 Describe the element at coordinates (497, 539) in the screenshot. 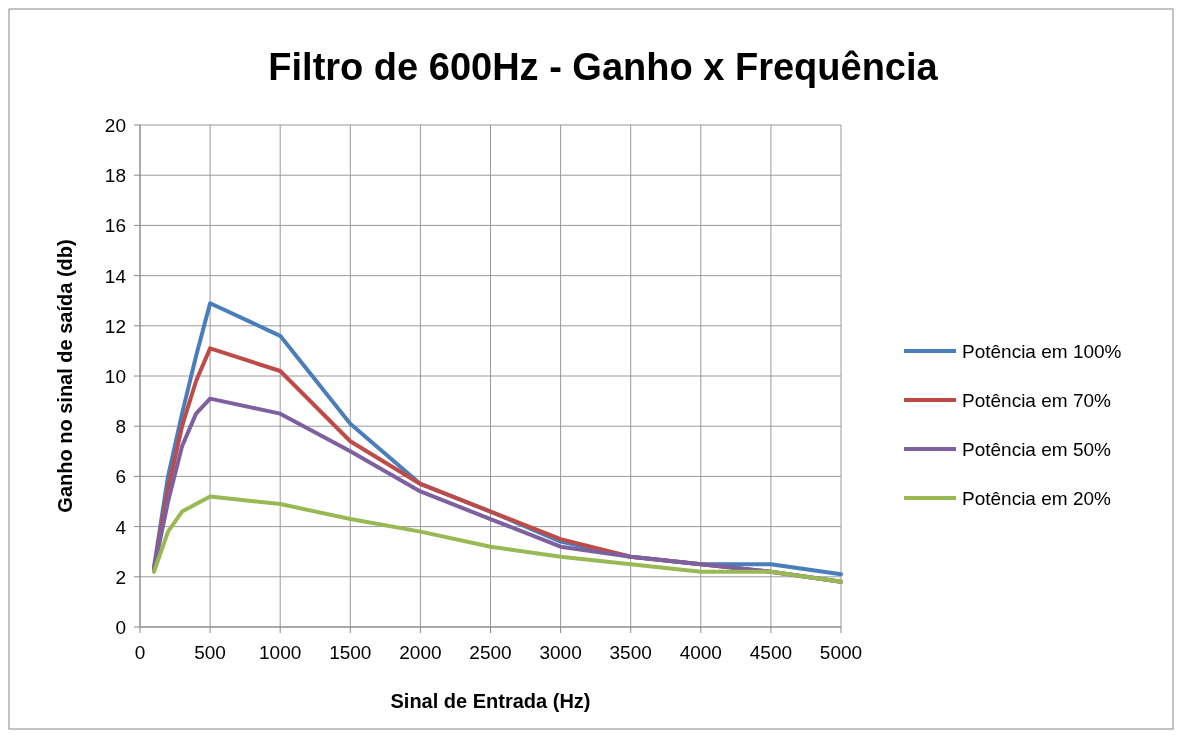

I see `line-series` at that location.